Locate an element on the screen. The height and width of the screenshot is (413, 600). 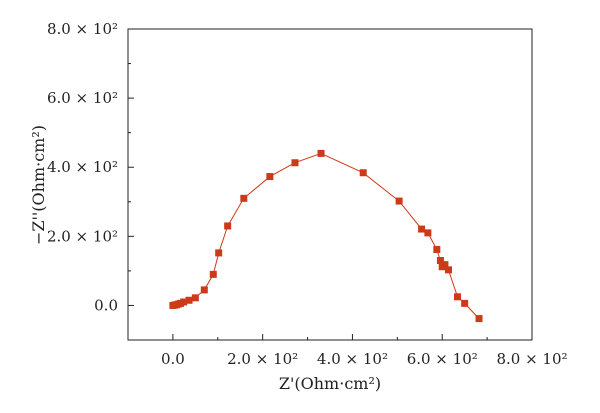
y-axis-ticks: 0.0 2.0 × 10² 4.0 × 10² 6.0 × 10² 8.0 × 10² is located at coordinates (90, 167).